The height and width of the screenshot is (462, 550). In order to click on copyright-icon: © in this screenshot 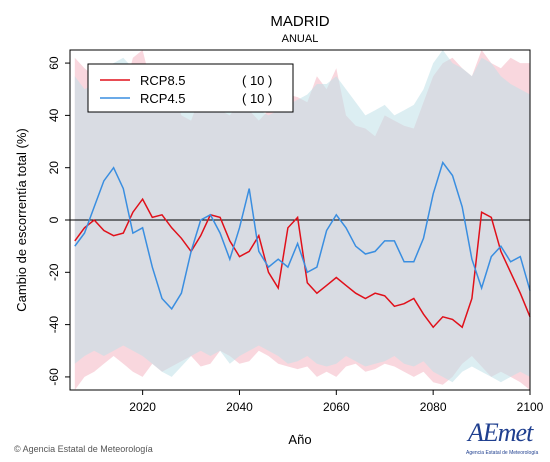, I will do `click(17, 449)`.